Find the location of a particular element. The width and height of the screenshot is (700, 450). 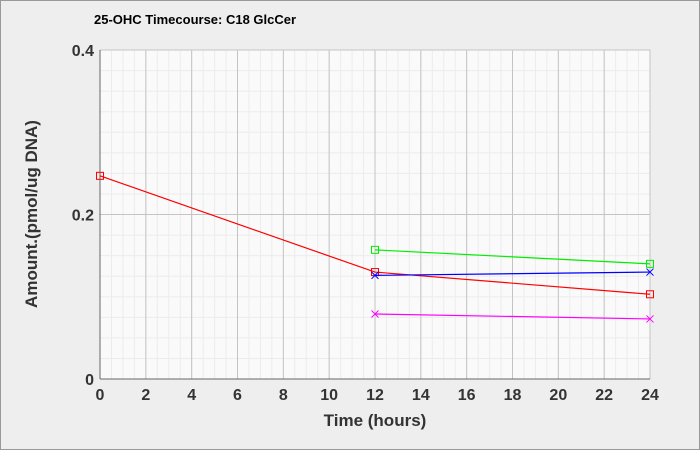

x-axis-label: Time (hours) is located at coordinates (375, 420).